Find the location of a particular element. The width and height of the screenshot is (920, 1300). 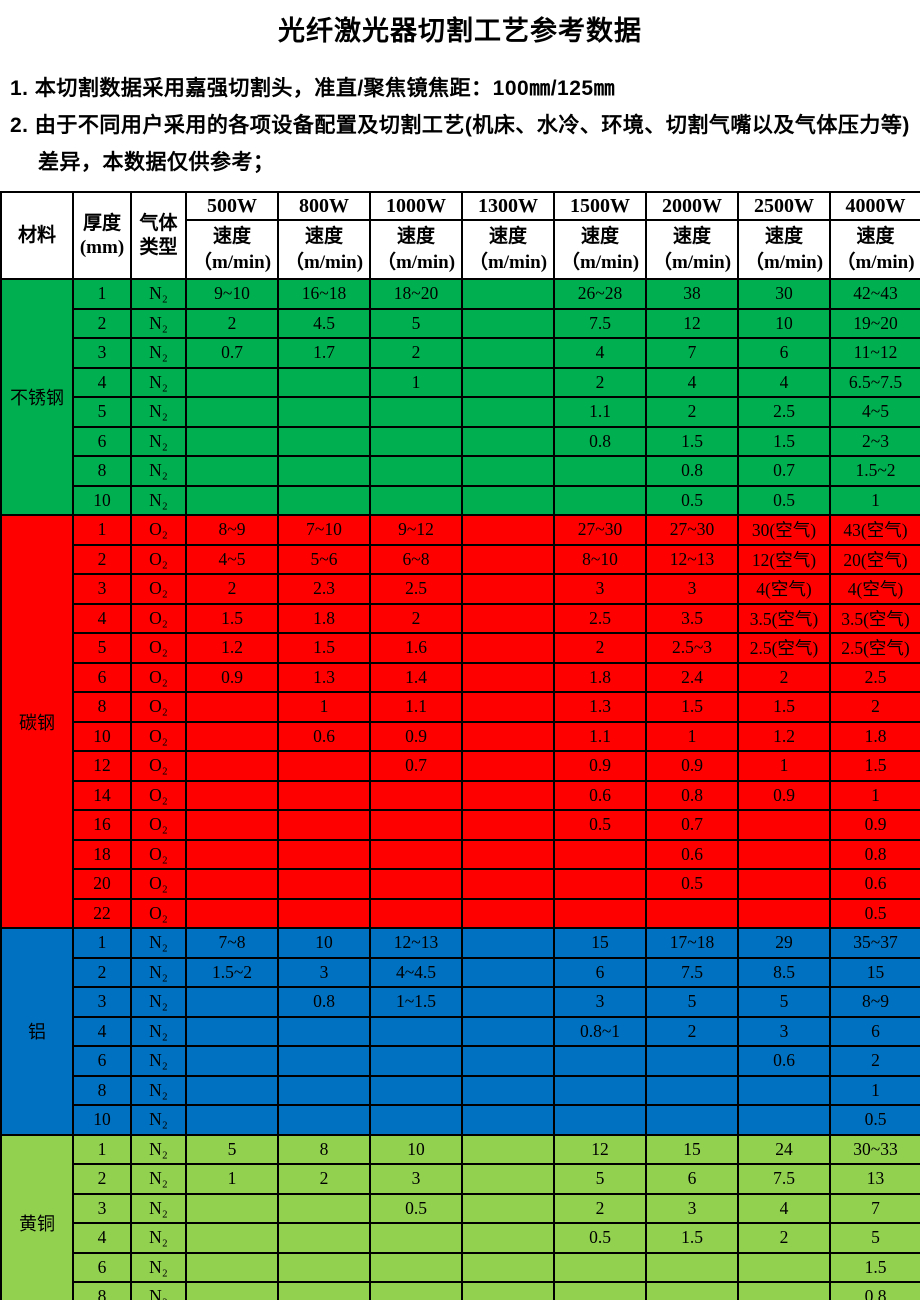

speed-cell: 27~30 is located at coordinates (692, 530).